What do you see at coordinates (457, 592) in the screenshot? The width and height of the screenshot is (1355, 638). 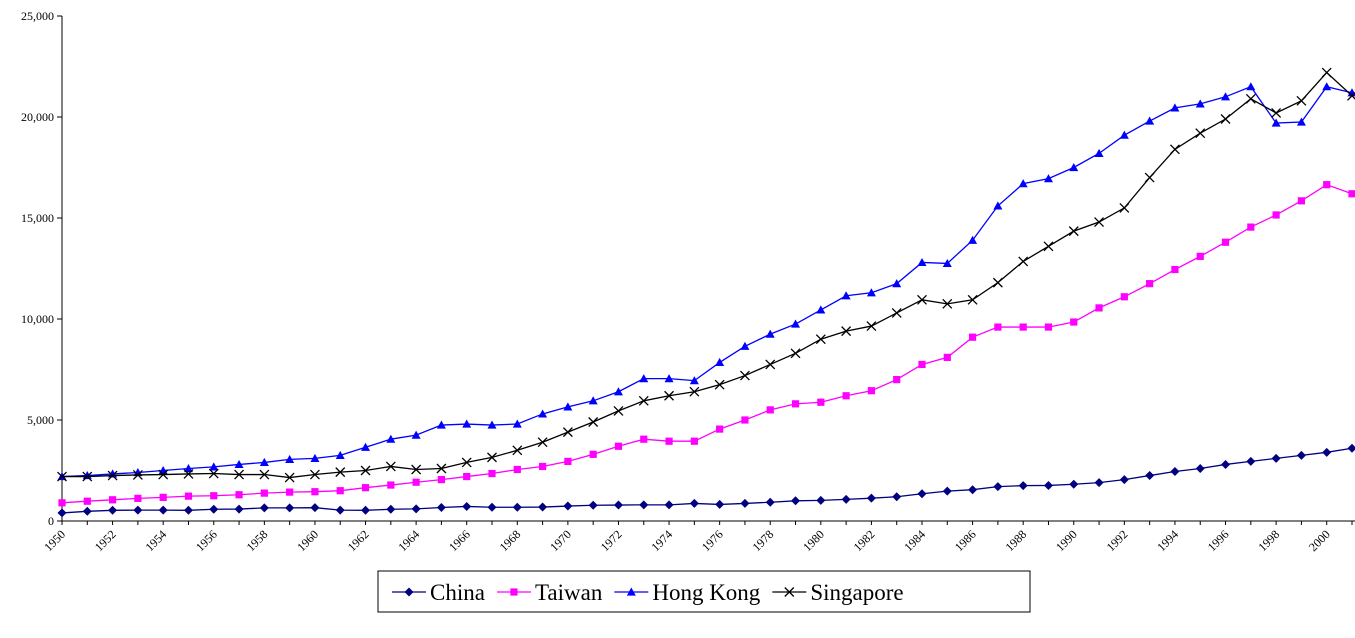 I see `legend-label: China` at bounding box center [457, 592].